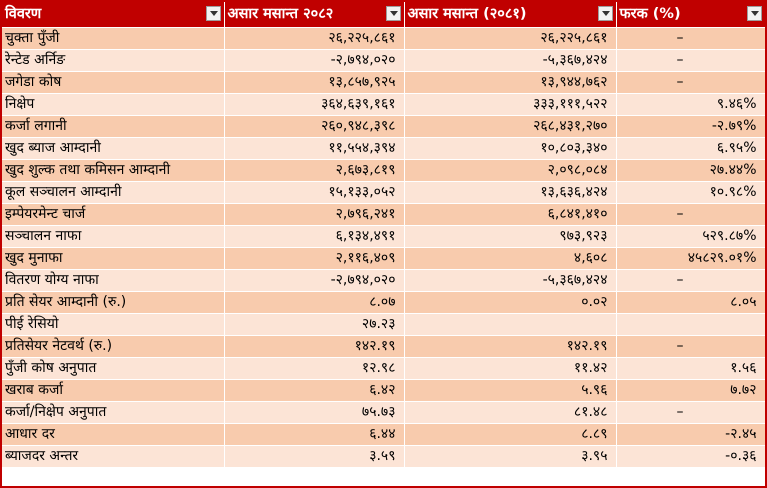 Image resolution: width=767 pixels, height=488 pixels. I want to click on table-row: निक्षेप ३६४,६३९,१६१ ३३३,१११,५२२ ९.४६%, so click(383, 104).